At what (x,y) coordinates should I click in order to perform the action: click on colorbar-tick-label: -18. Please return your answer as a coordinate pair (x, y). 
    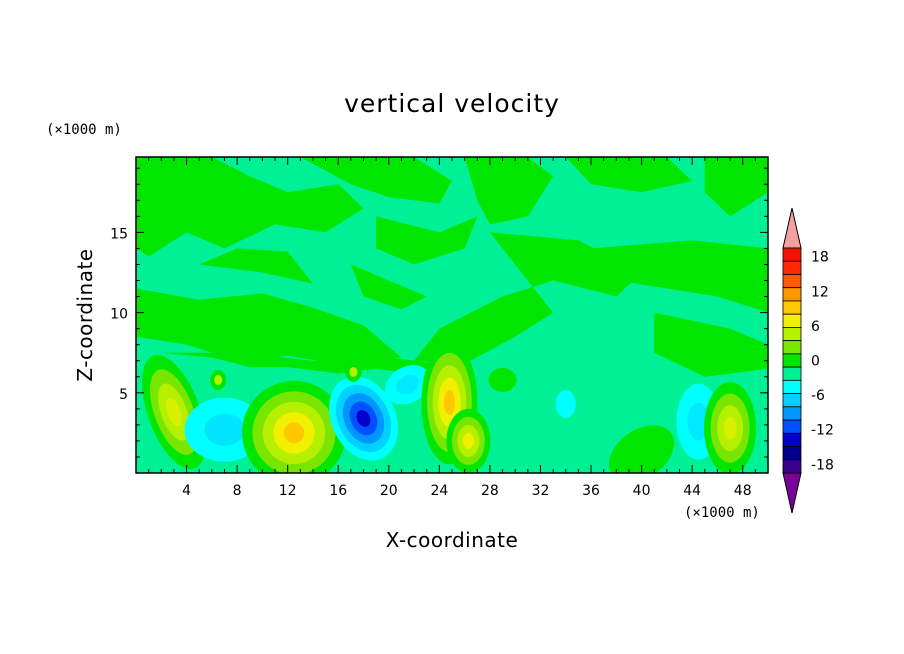
    Looking at the image, I should click on (822, 465).